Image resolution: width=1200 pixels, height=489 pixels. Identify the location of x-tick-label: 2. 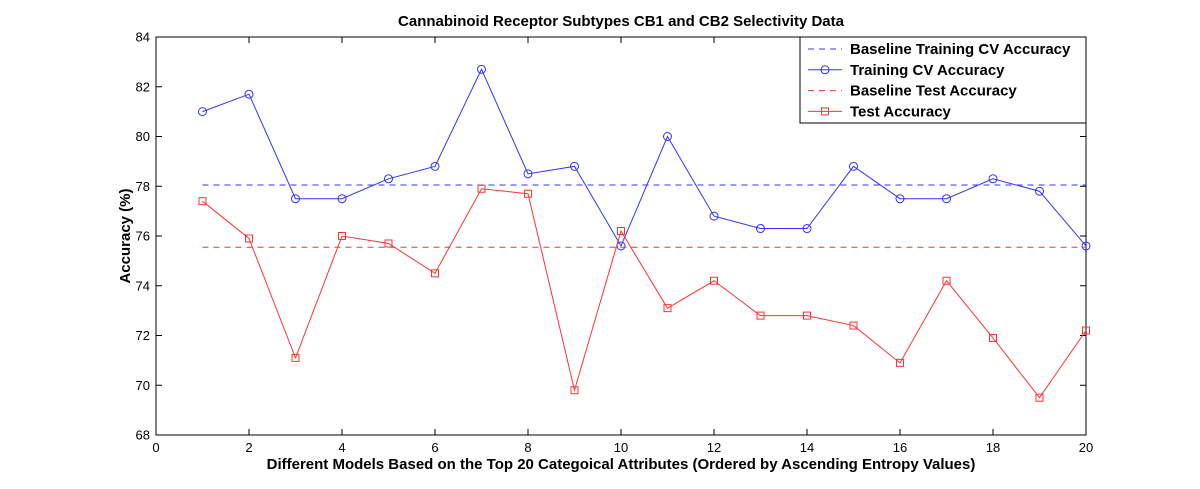
(248, 447).